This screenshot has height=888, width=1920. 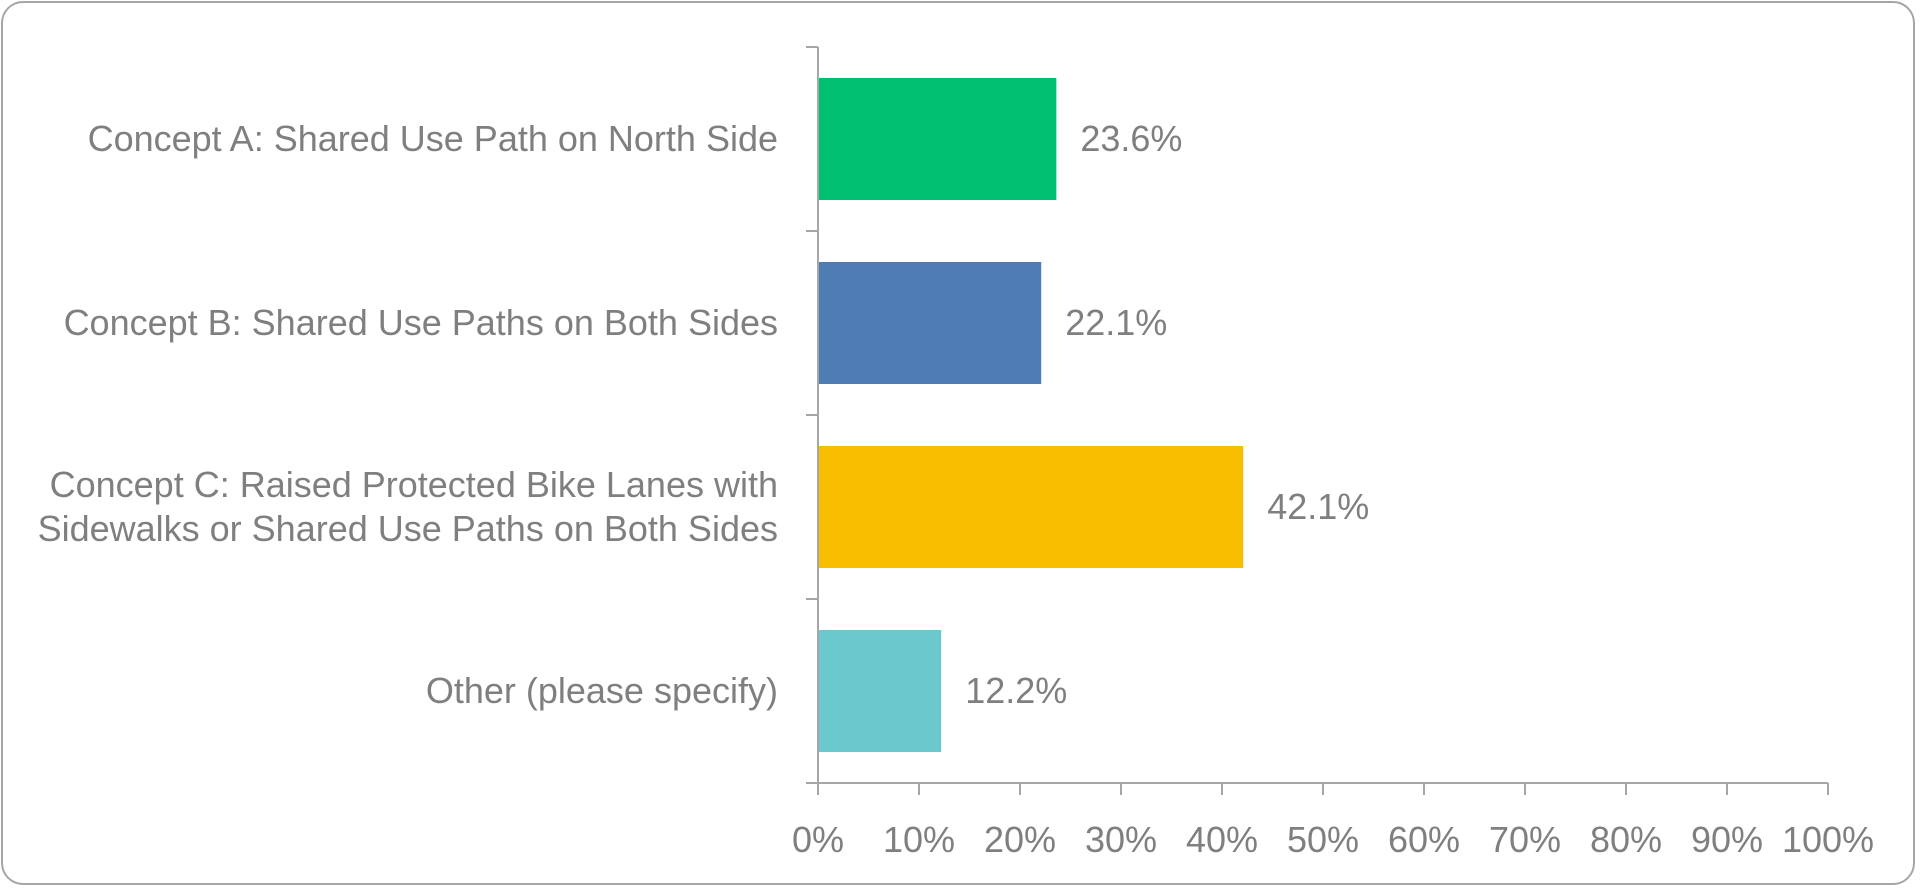 What do you see at coordinates (1318, 506) in the screenshot?
I see `value-label-3: 42.1%` at bounding box center [1318, 506].